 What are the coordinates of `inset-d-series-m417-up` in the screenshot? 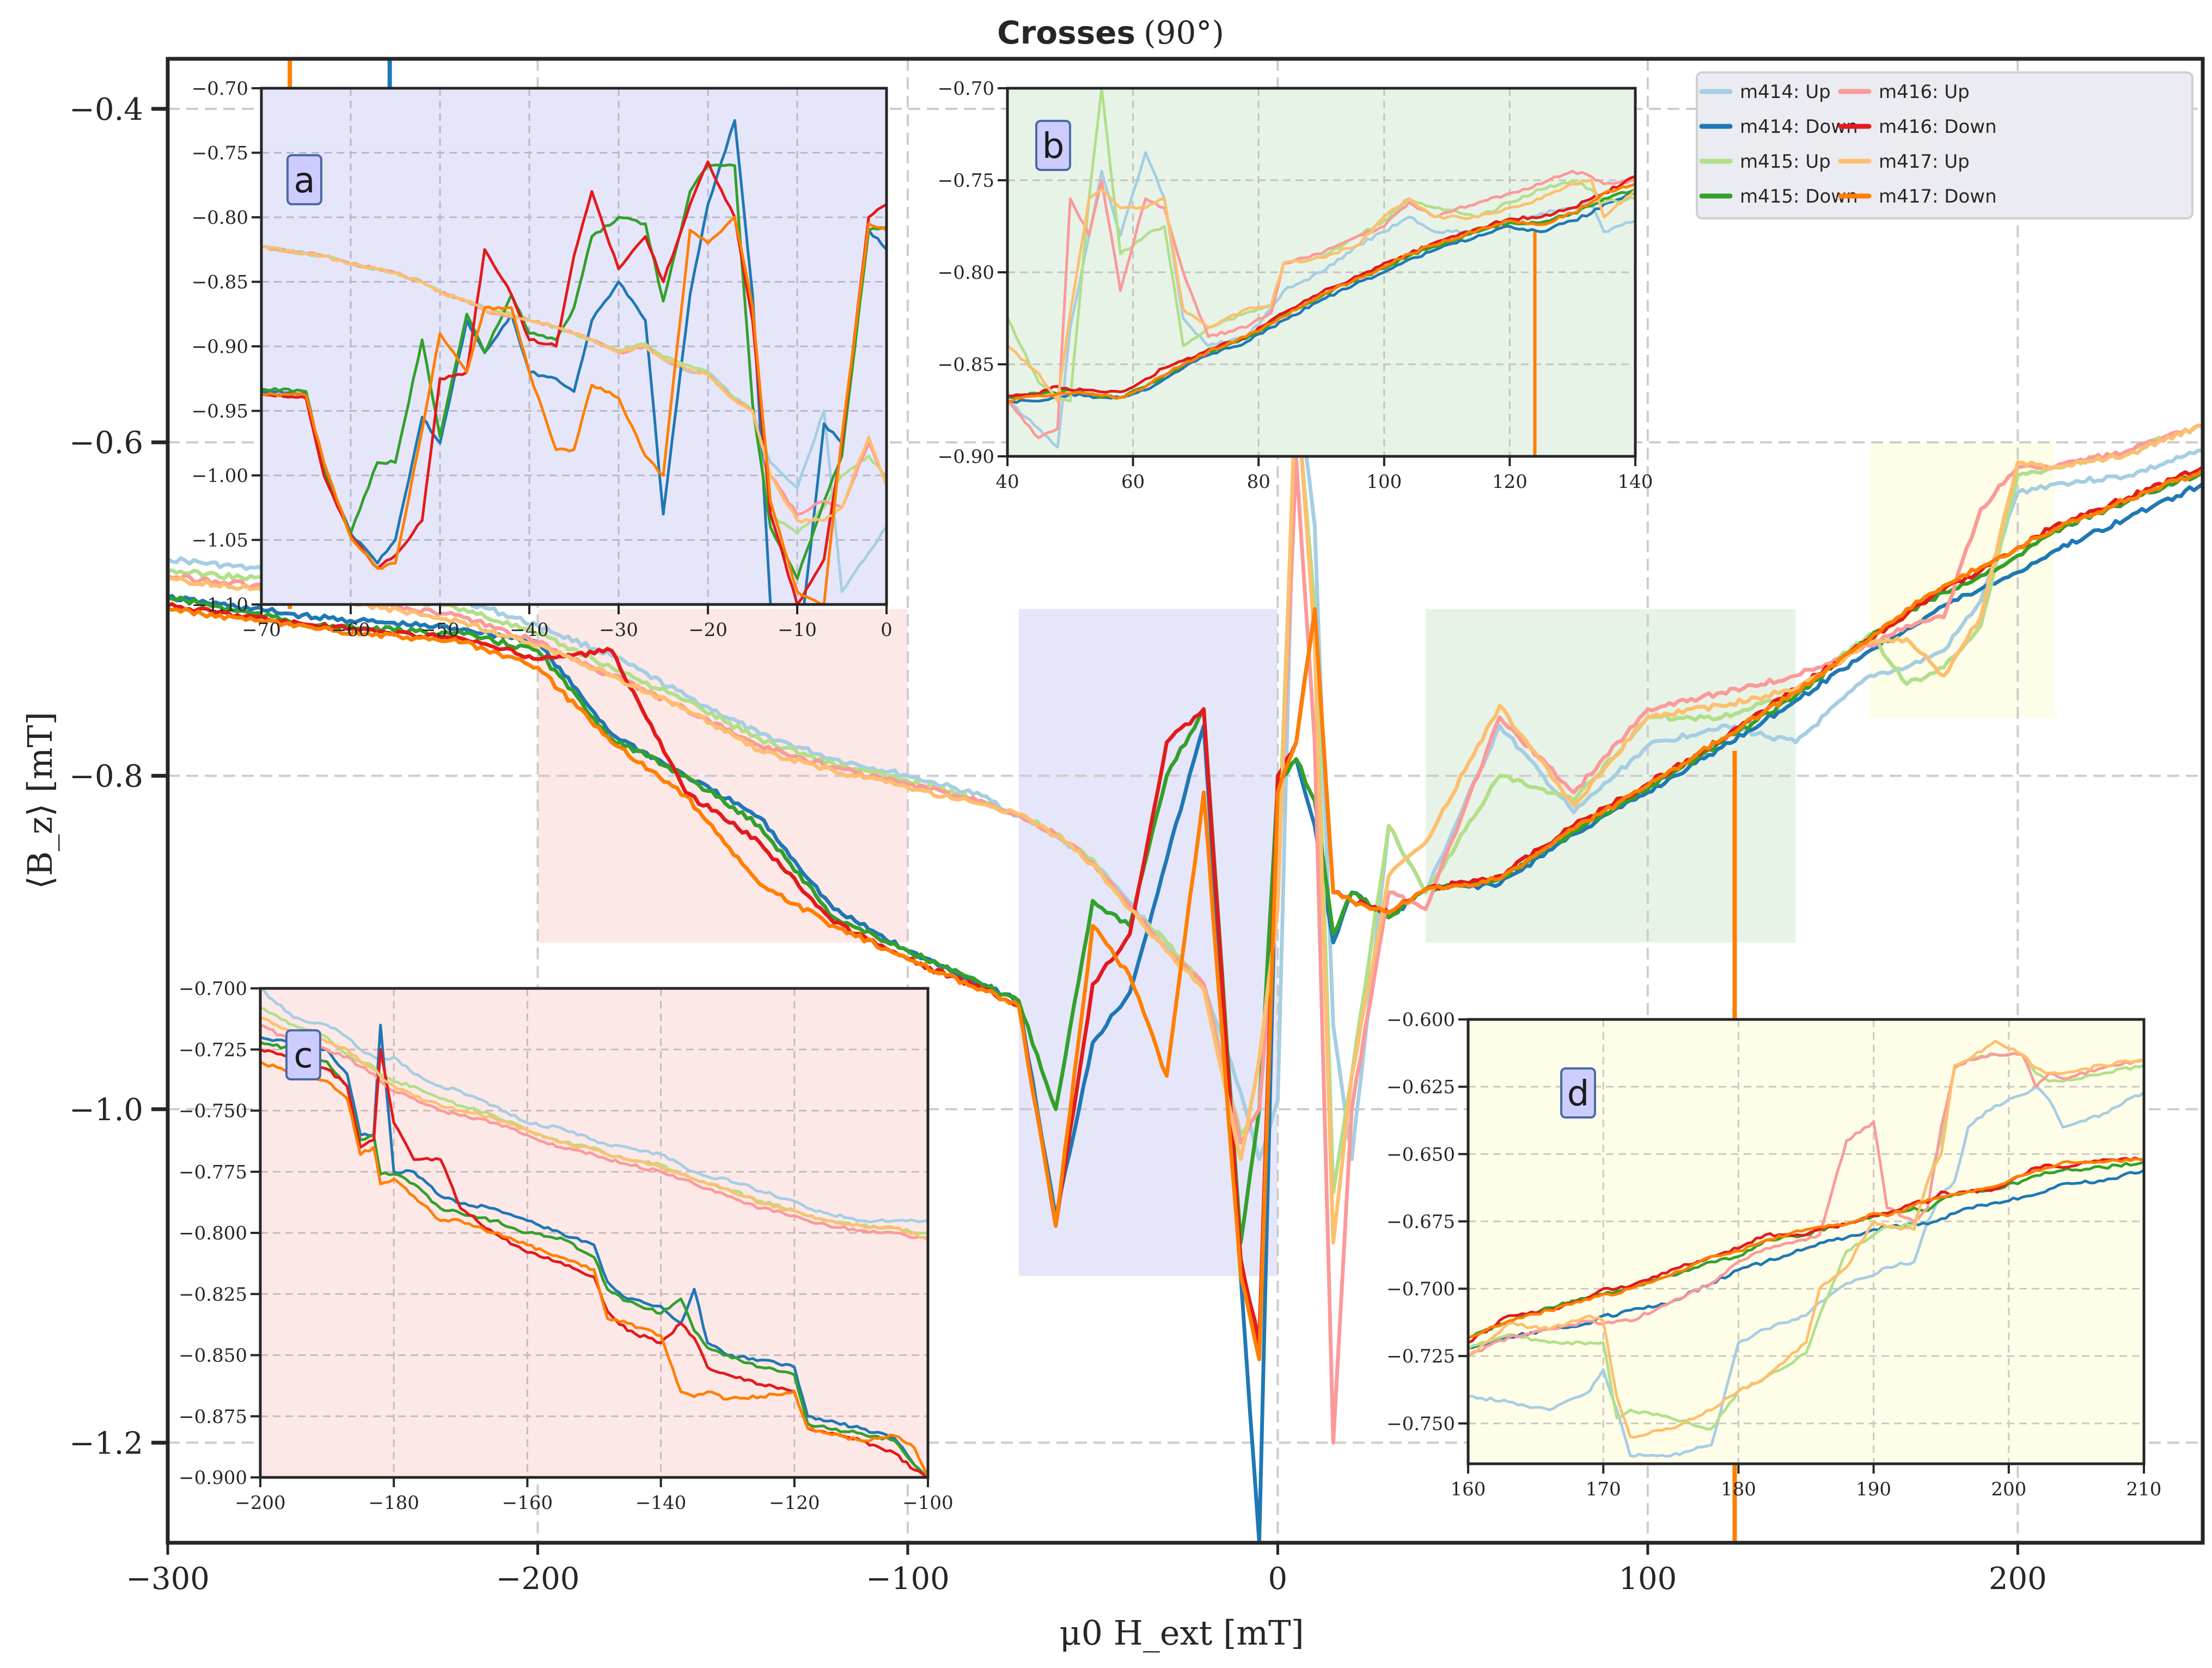 It's located at (1806, 1239).